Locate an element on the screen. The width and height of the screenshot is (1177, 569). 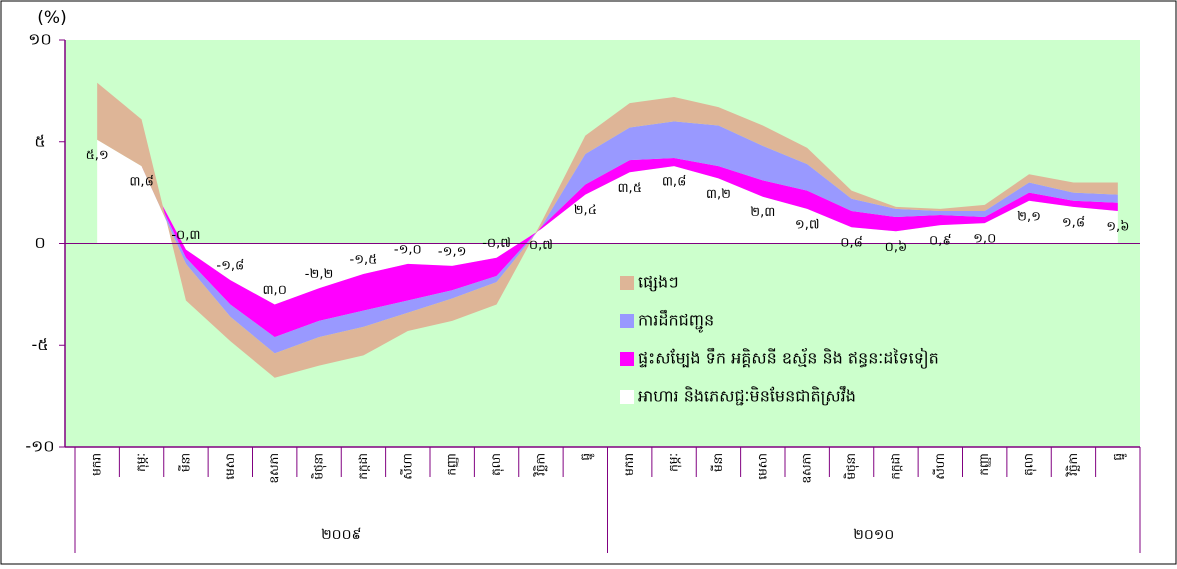
value-label: ០,៩ is located at coordinates (940, 241).